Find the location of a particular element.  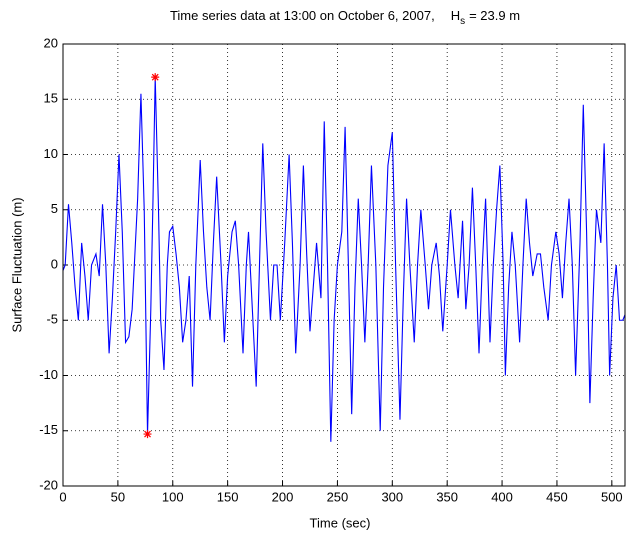

y-tick-label: 0 is located at coordinates (54, 263).